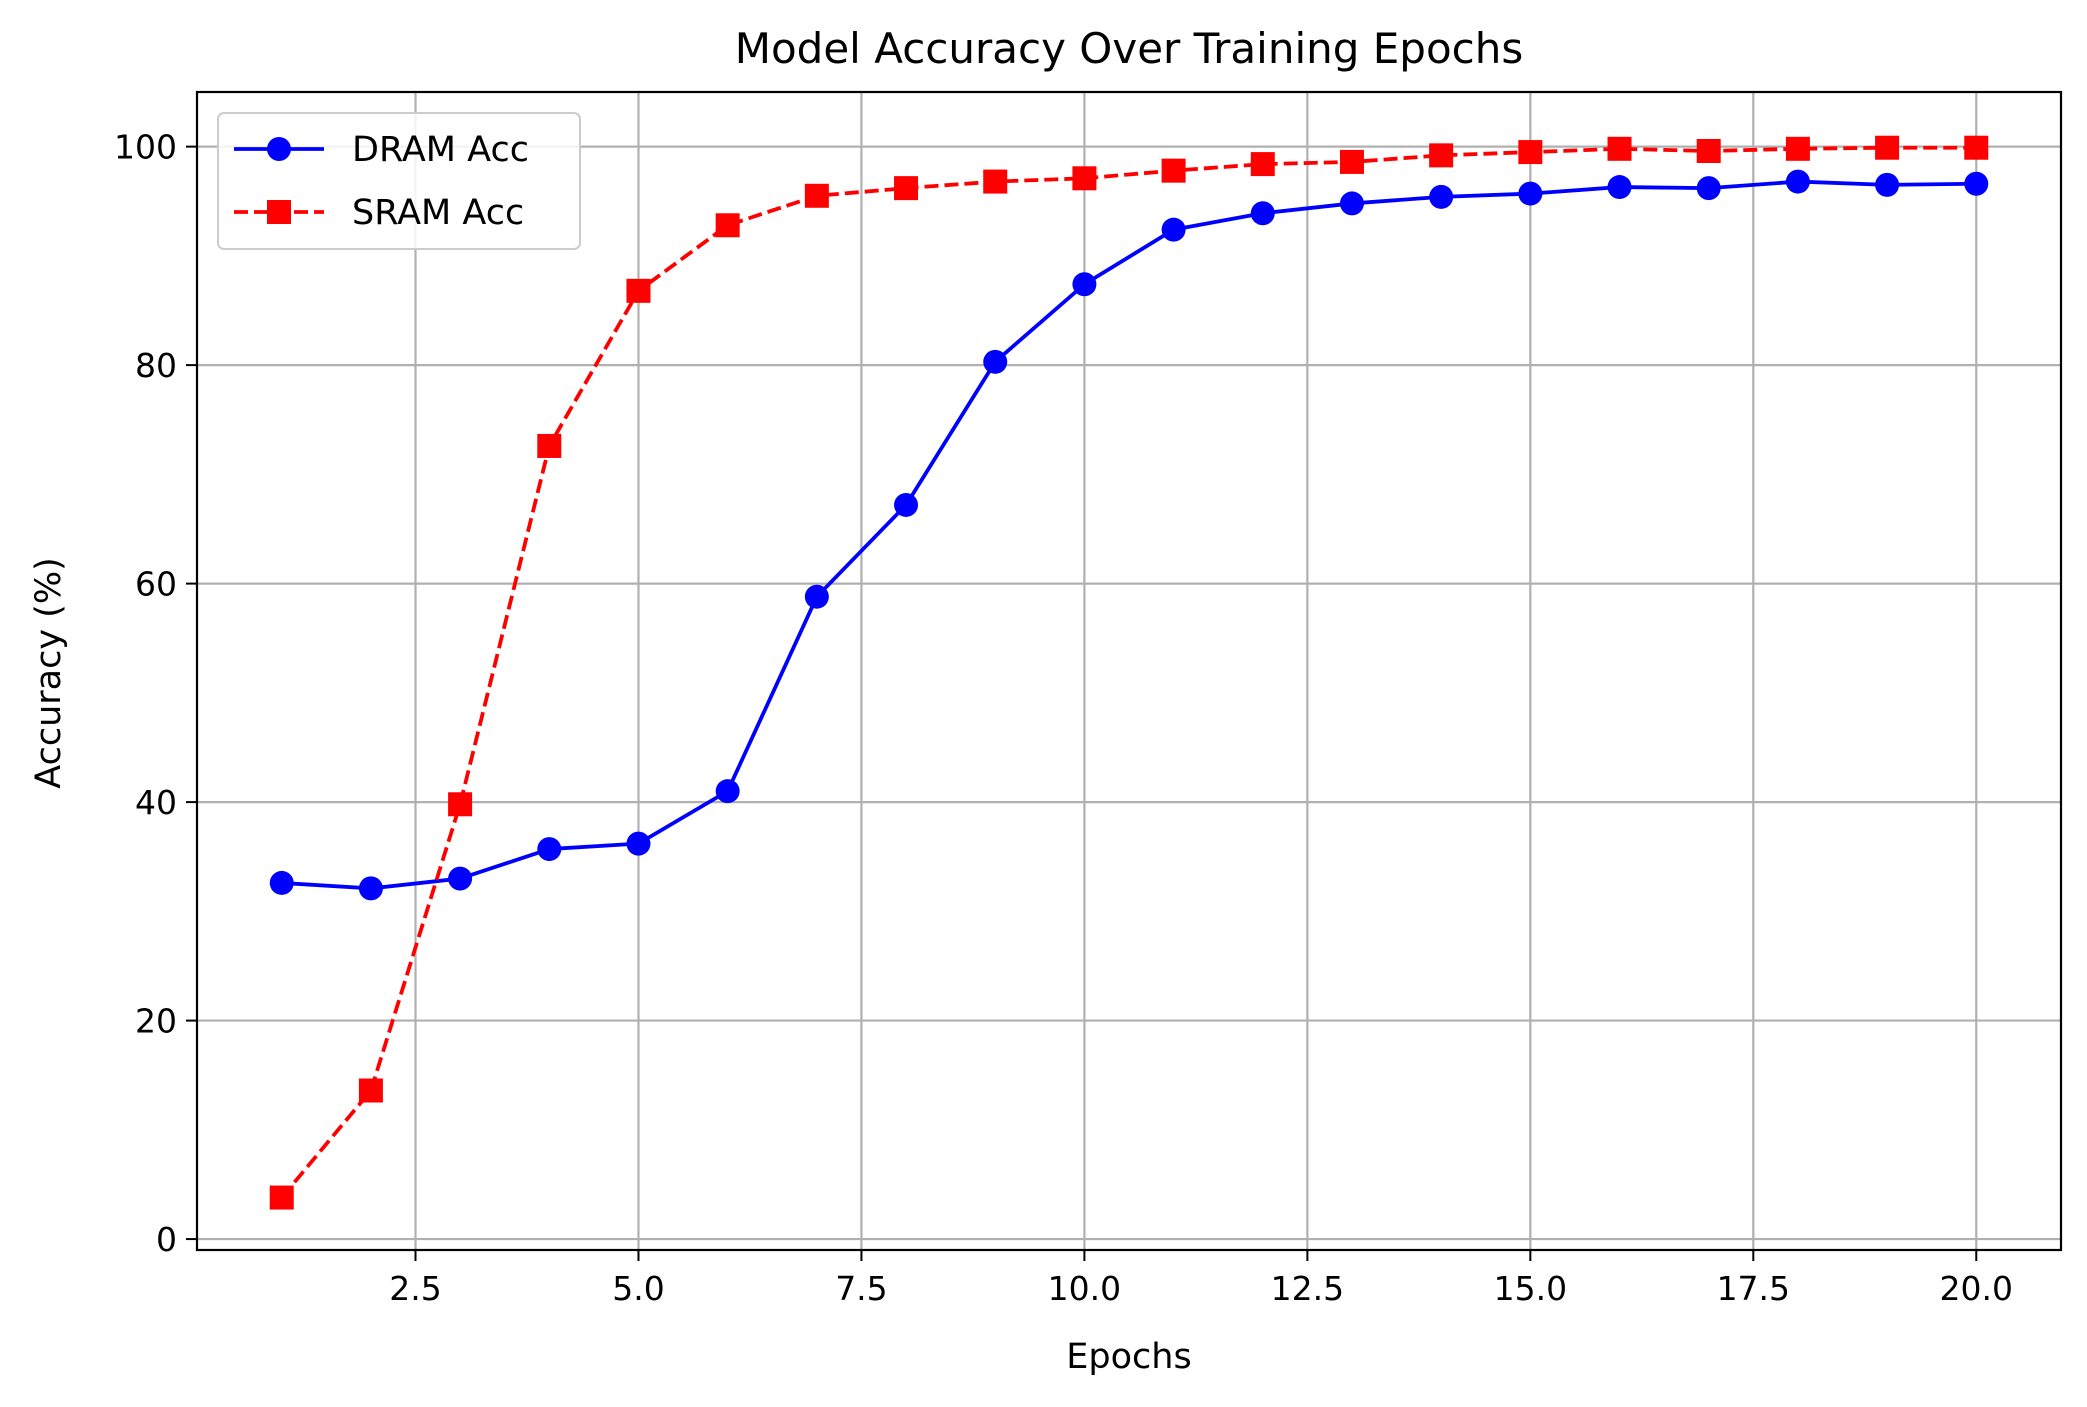  Describe the element at coordinates (1753, 1288) in the screenshot. I see `x-tick-label: 17.5` at that location.